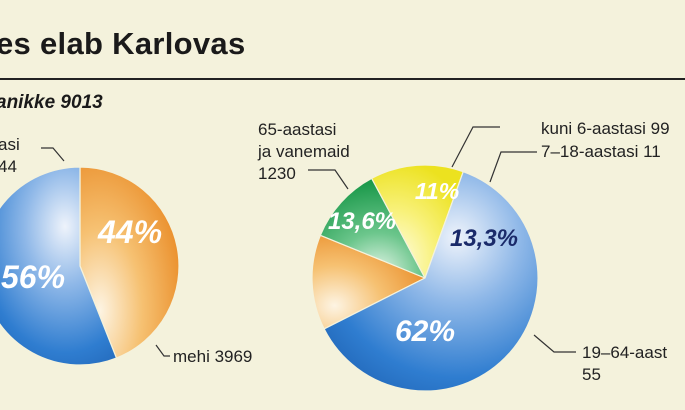  Describe the element at coordinates (425, 331) in the screenshot. I see `pie2-percent-label-4: 62%` at that location.